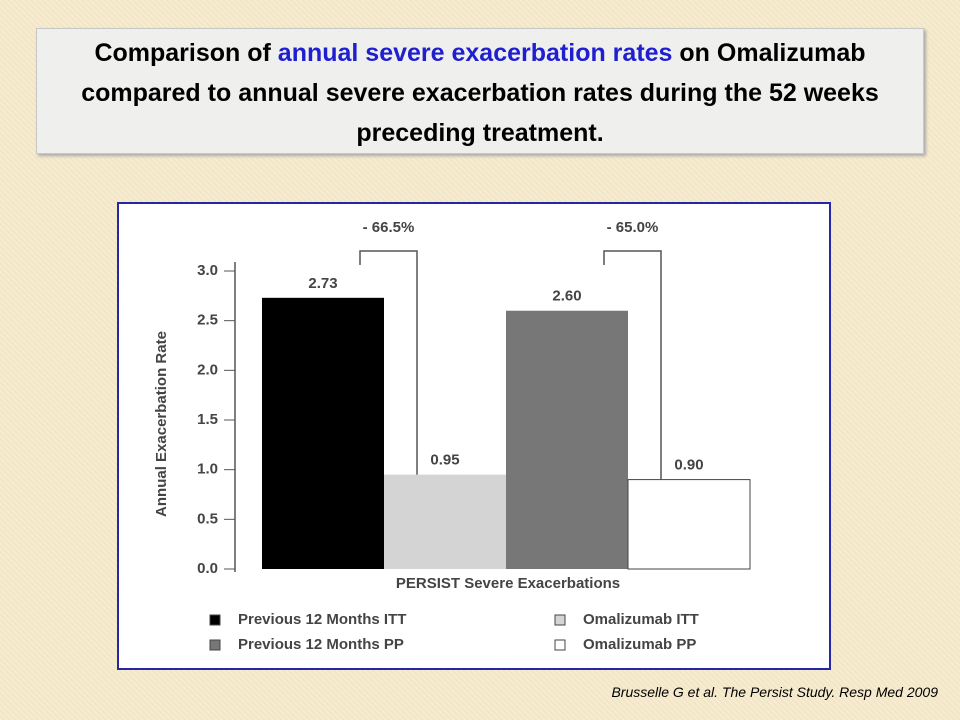 This screenshot has height=720, width=960. What do you see at coordinates (508, 583) in the screenshot?
I see `x-axis-label: PERSIST Severe Exacerbations` at bounding box center [508, 583].